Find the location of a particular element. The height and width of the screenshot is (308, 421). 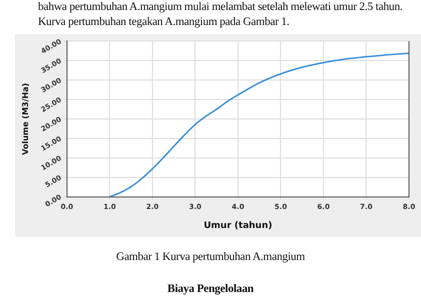

x-axis-title: Umur (tahun) is located at coordinates (238, 225).